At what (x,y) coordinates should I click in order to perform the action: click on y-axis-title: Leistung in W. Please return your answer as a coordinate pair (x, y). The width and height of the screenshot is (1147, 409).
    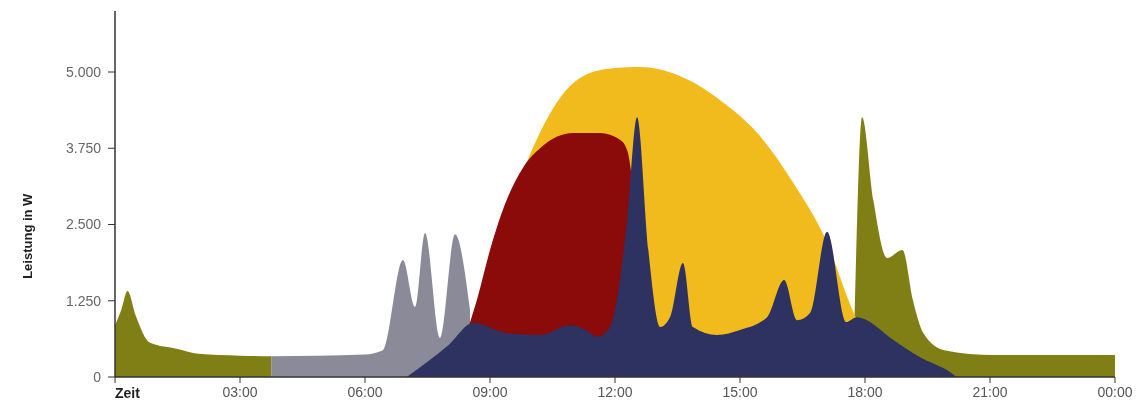
    Looking at the image, I should click on (27, 235).